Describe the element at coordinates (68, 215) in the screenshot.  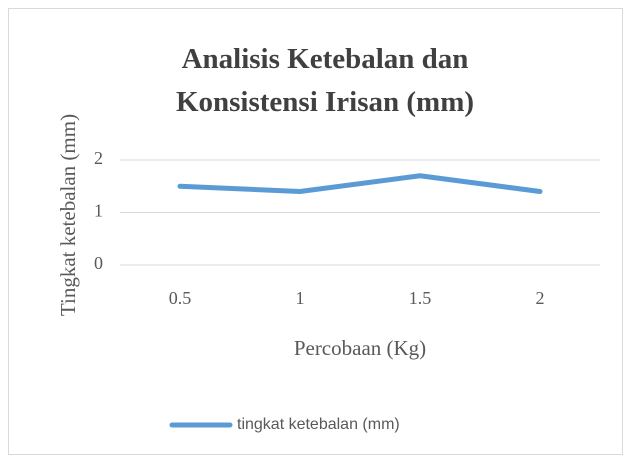
I see `y-axis-title: Tingkat ketebalan (mm)` at that location.